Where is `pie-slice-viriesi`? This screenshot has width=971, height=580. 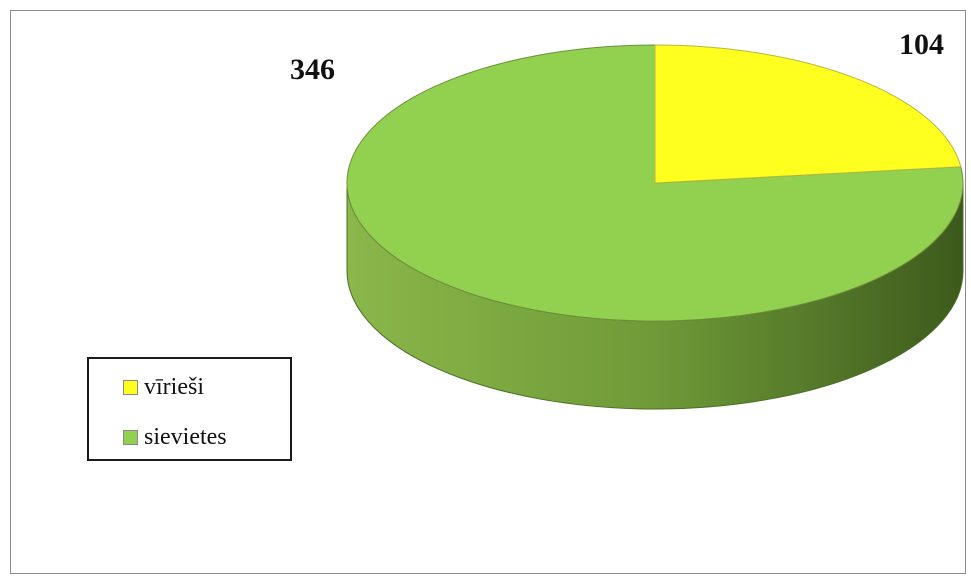 pie-slice-viriesi is located at coordinates (808, 114).